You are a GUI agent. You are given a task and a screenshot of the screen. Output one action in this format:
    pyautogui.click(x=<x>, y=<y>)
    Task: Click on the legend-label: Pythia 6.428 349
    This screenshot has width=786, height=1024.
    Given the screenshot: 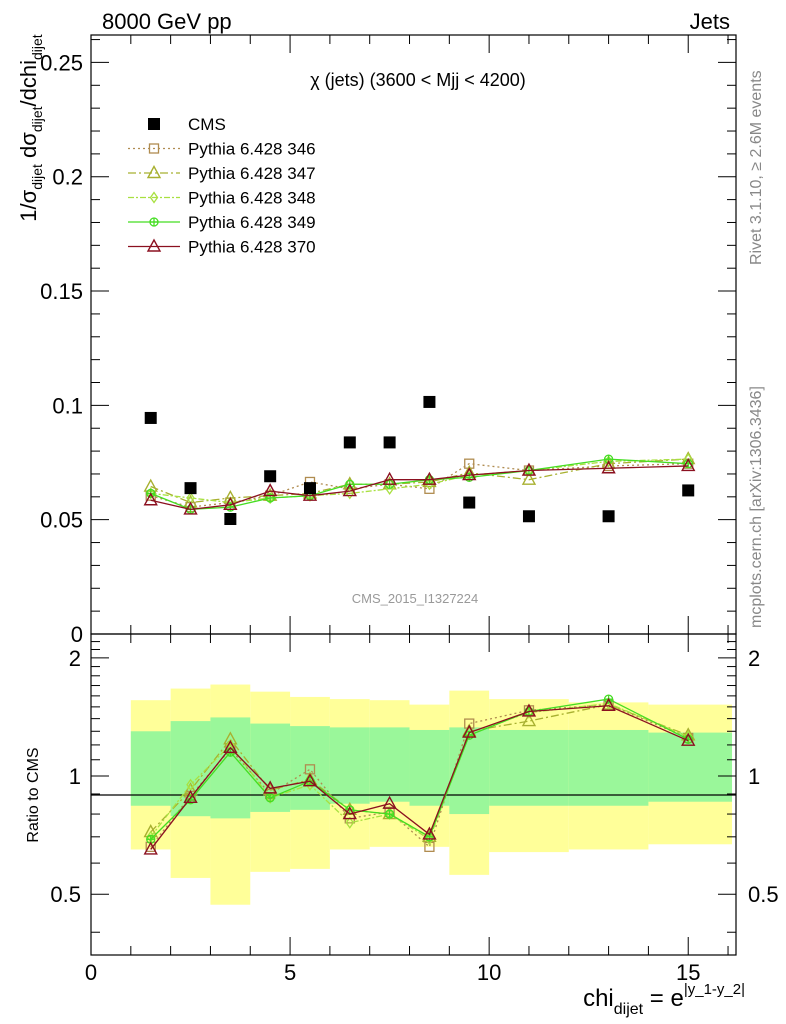 What is the action you would take?
    pyautogui.click(x=252, y=222)
    